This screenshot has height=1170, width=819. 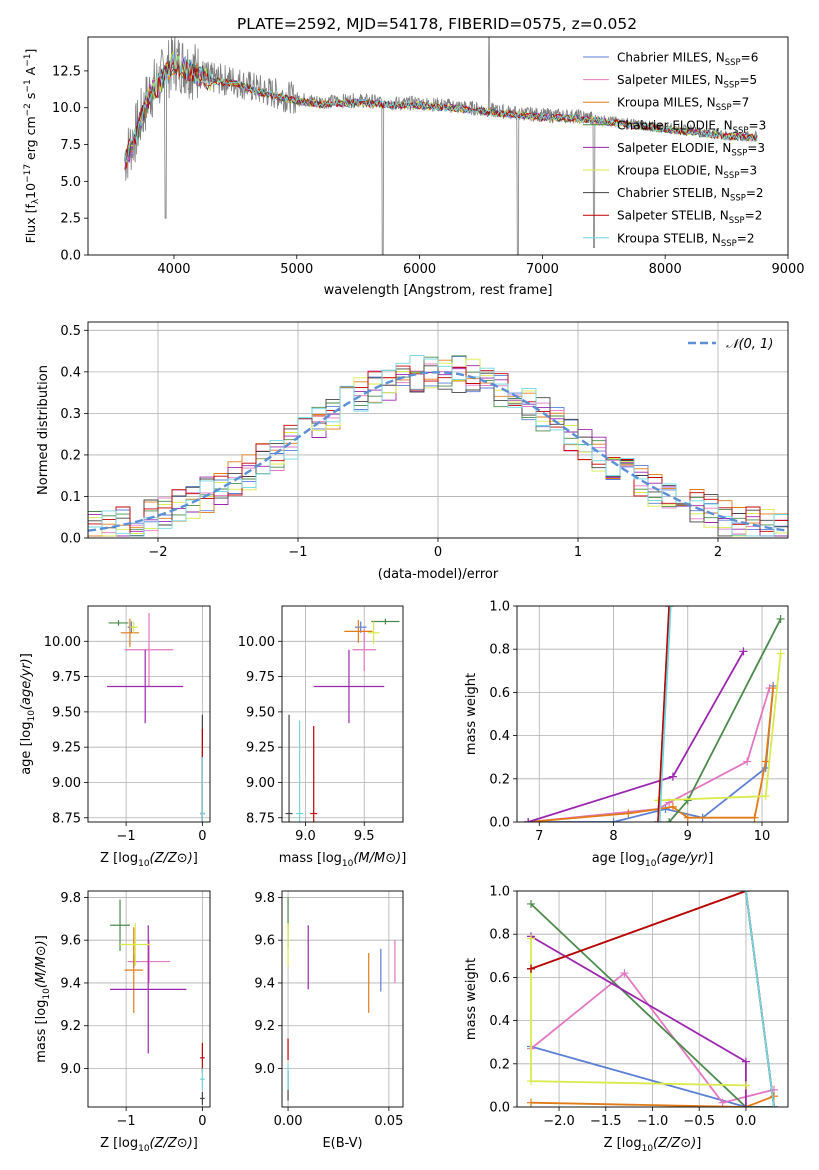 I want to click on plot-area-mass_vs_Z, so click(x=157, y=1002).